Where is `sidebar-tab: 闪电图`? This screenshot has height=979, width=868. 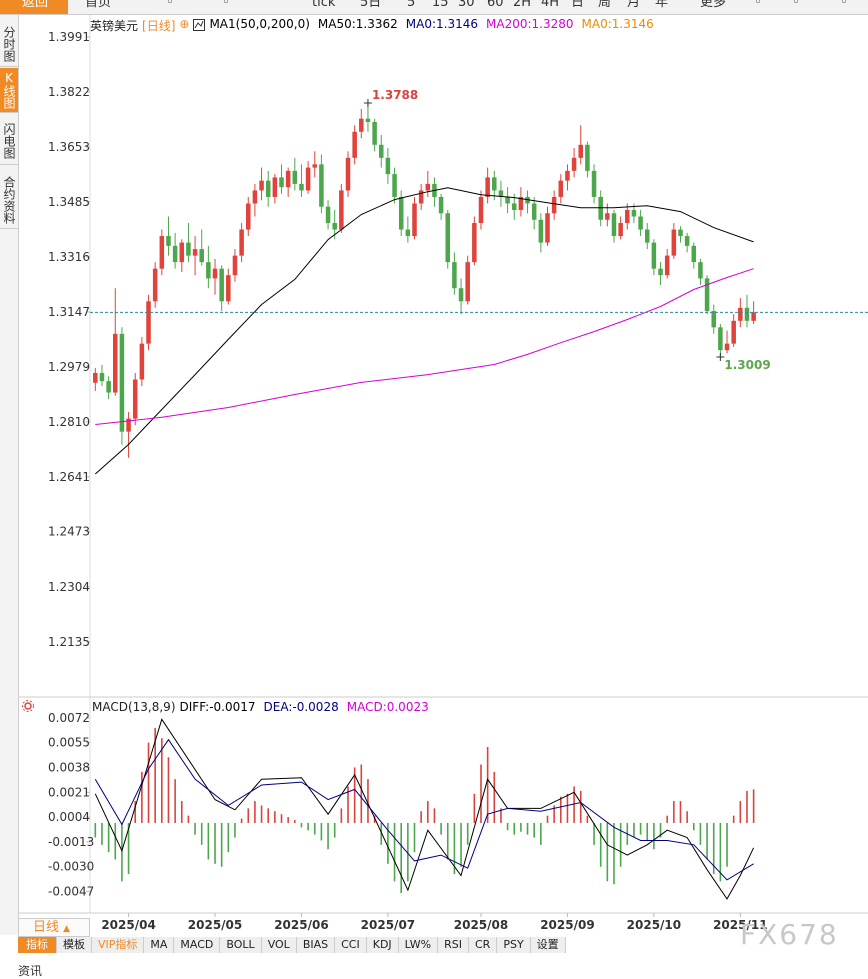
sidebar-tab: 闪电图 is located at coordinates (9, 141).